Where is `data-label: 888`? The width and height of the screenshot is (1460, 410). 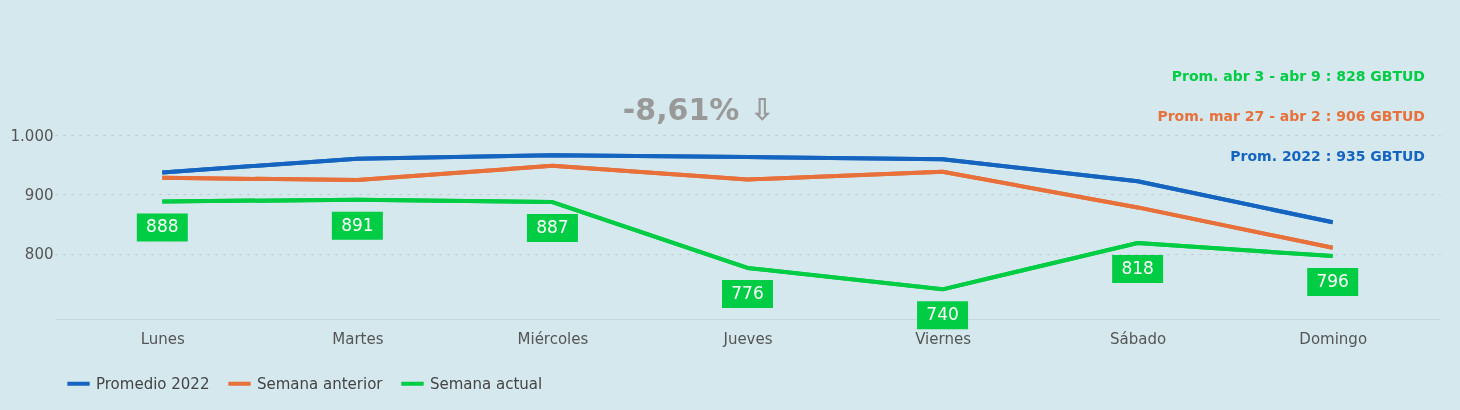
data-label: 888 is located at coordinates (162, 226).